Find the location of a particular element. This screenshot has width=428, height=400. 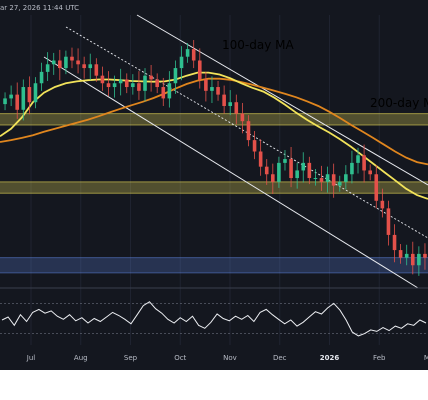

x-tick-label: Sep is located at coordinates (131, 358).